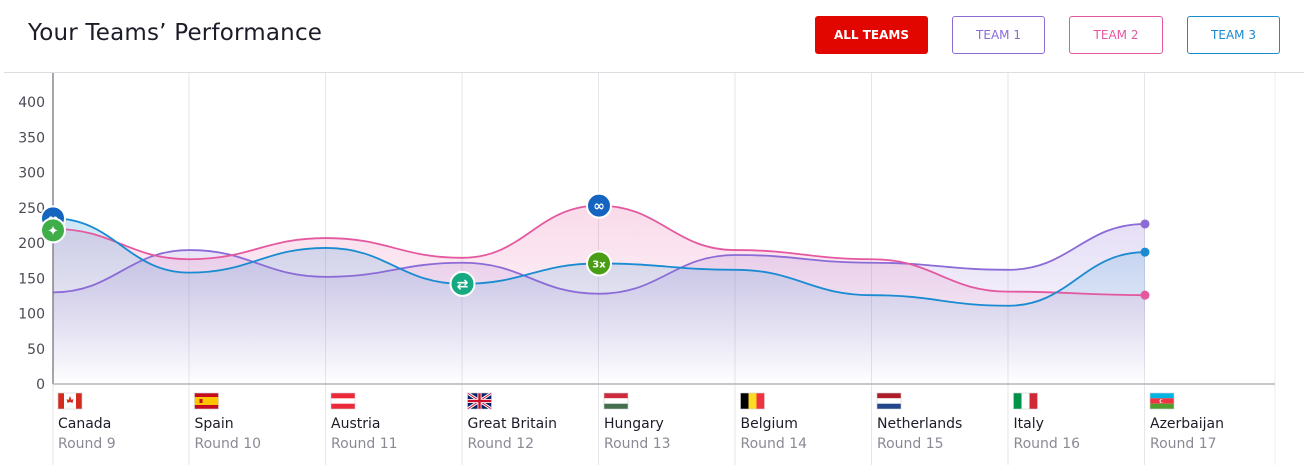 Image resolution: width=1304 pixels, height=473 pixels. I want to click on y-tick-label: 300, so click(31, 174).